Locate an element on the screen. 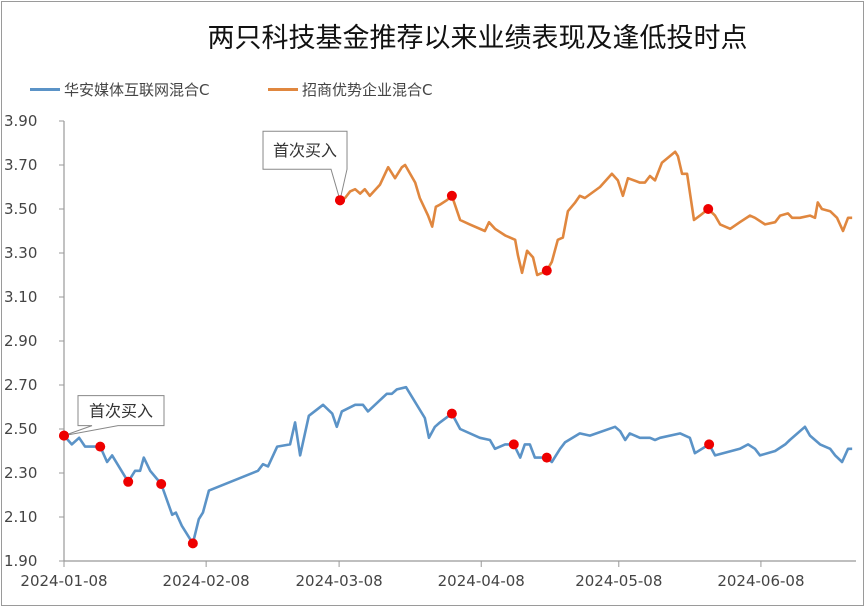 Image resolution: width=865 pixels, height=607 pixels. x-tick-label: 2024-01-08 is located at coordinates (63, 581).